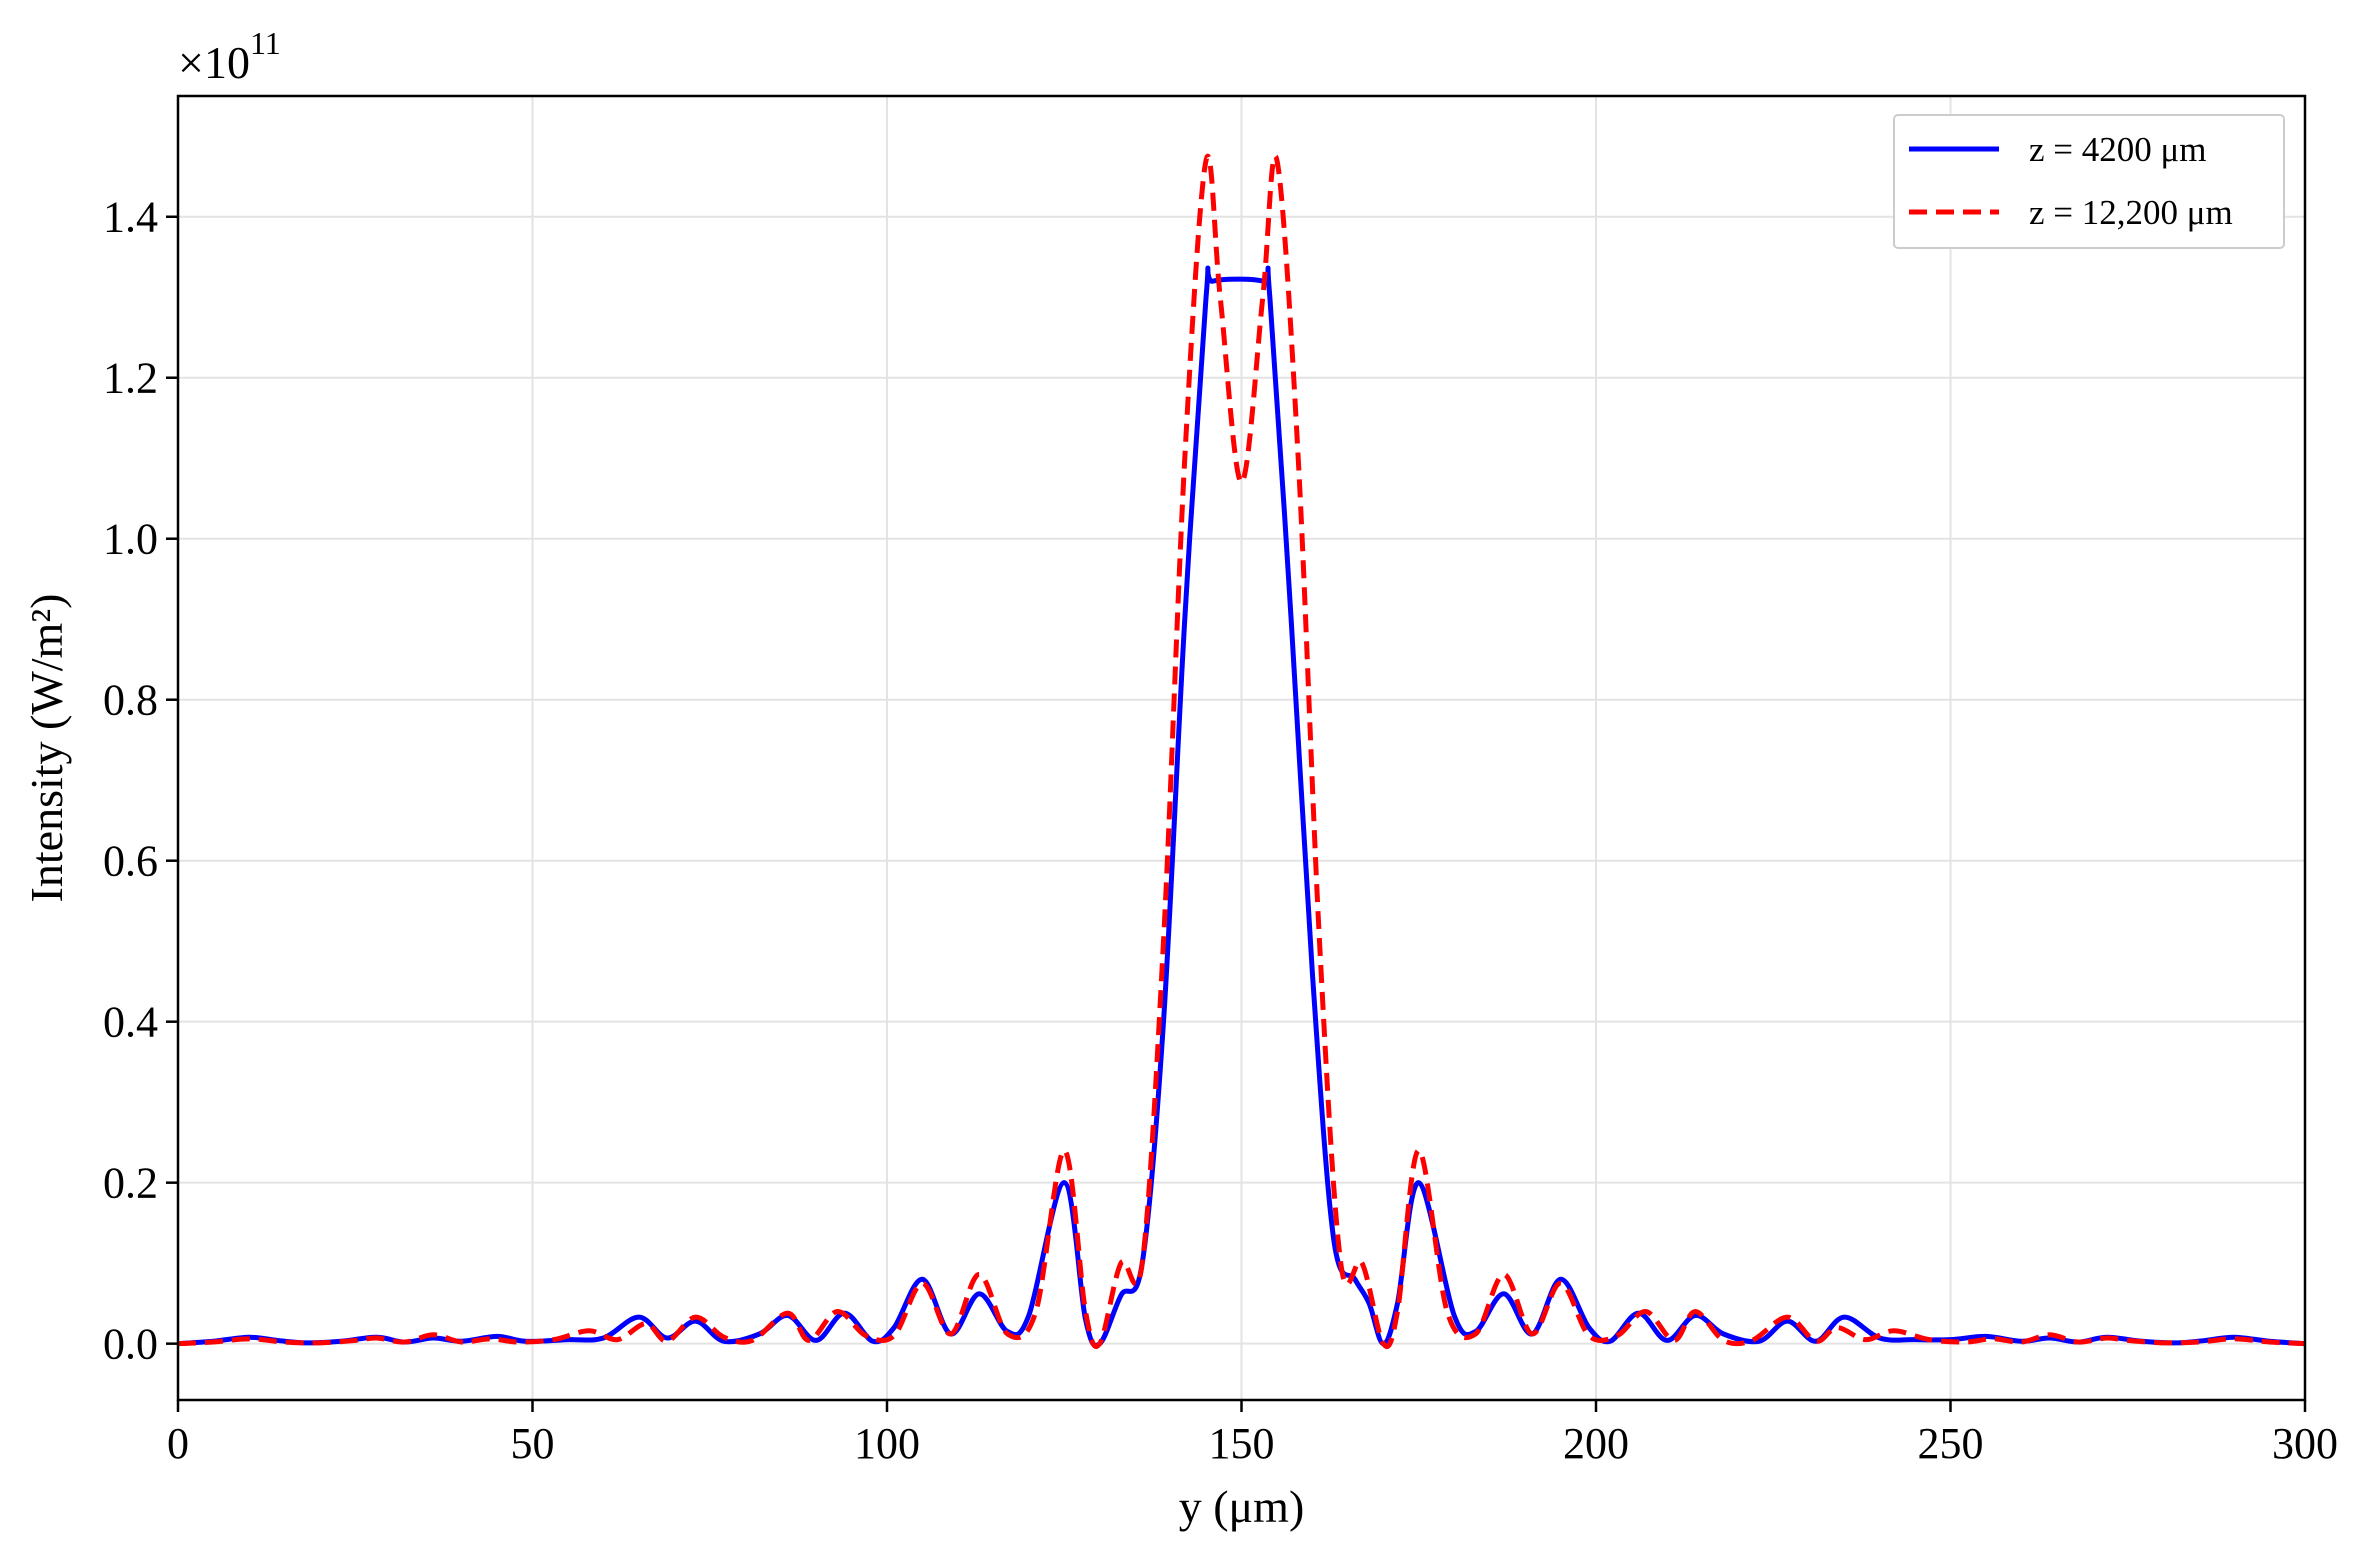 Image resolution: width=2357 pixels, height=1553 pixels. What do you see at coordinates (46, 748) in the screenshot?
I see `y-axis-title: Intensity (W/m²)` at bounding box center [46, 748].